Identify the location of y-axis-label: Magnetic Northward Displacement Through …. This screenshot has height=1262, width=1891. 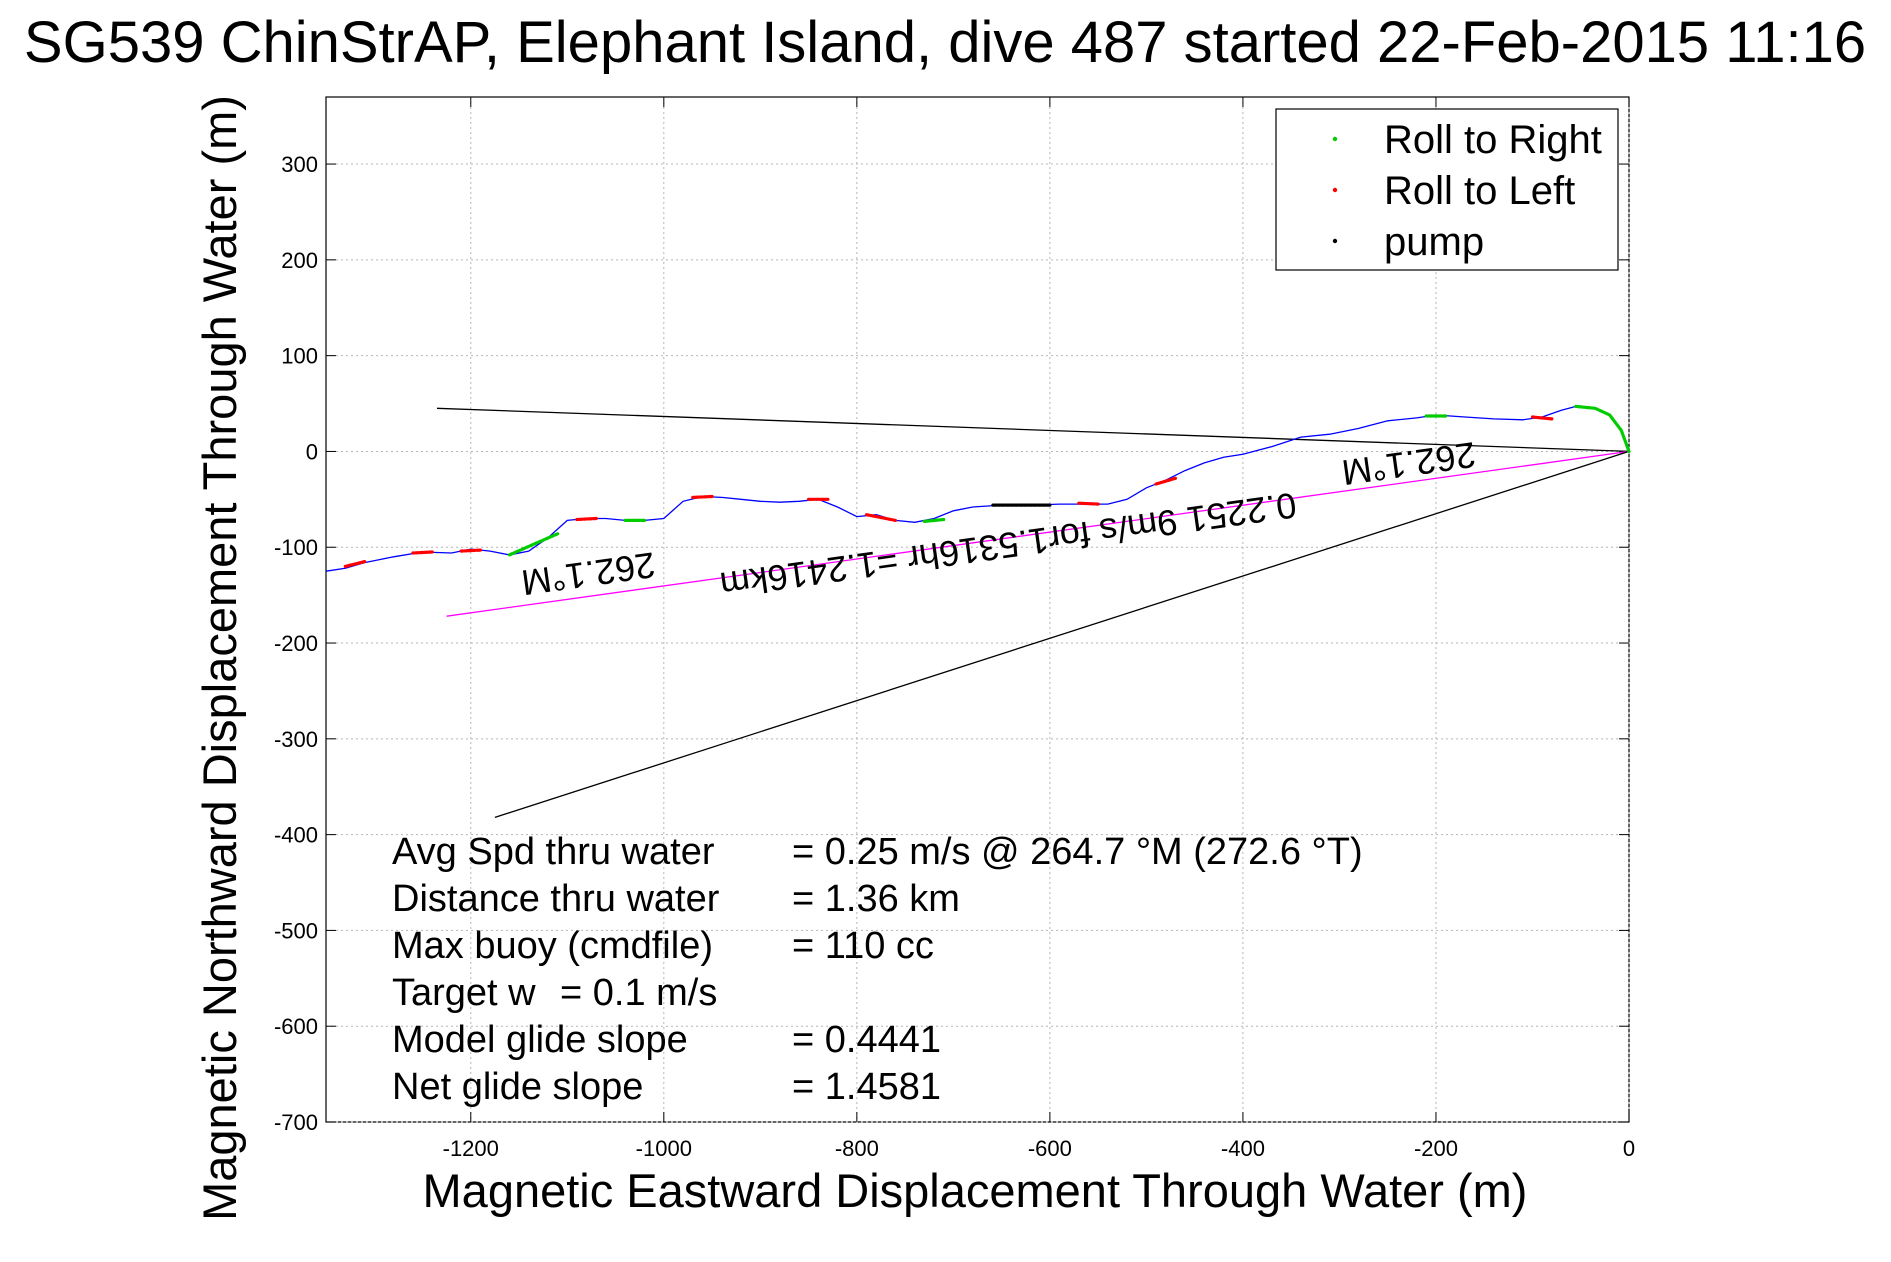
(219, 658).